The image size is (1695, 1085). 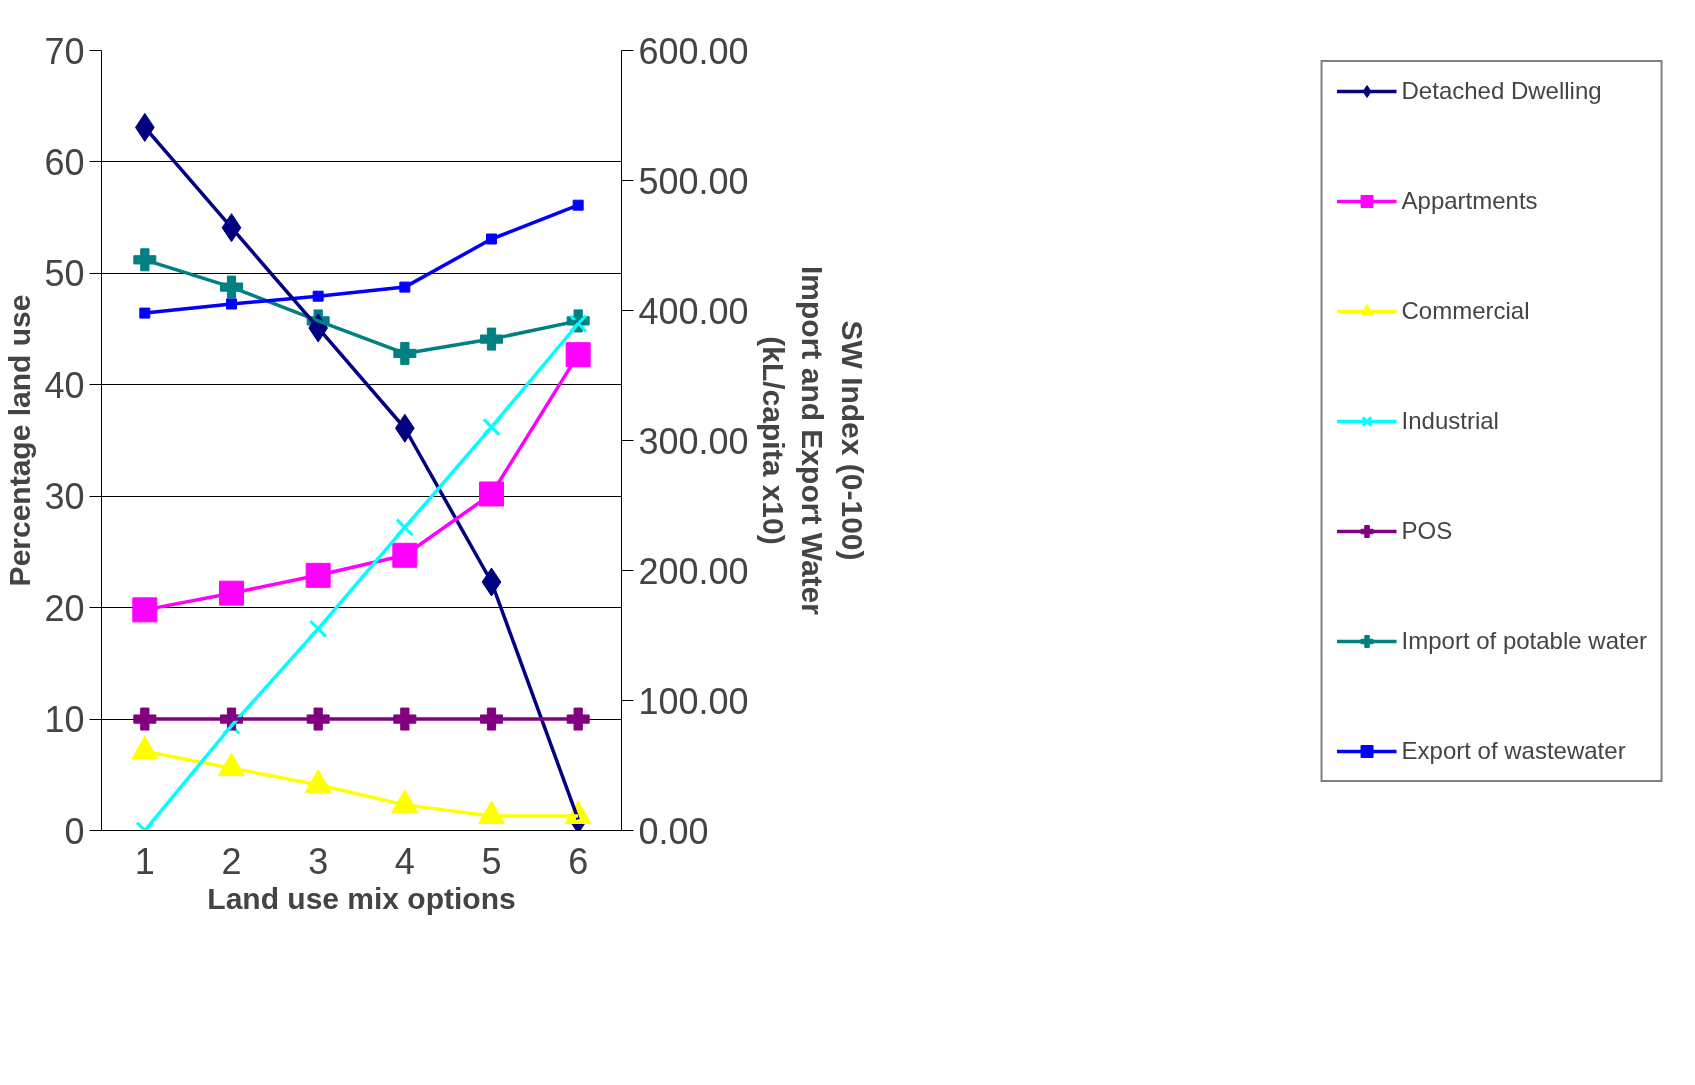 I want to click on y2-tick-label: 400.00, so click(x=693, y=311).